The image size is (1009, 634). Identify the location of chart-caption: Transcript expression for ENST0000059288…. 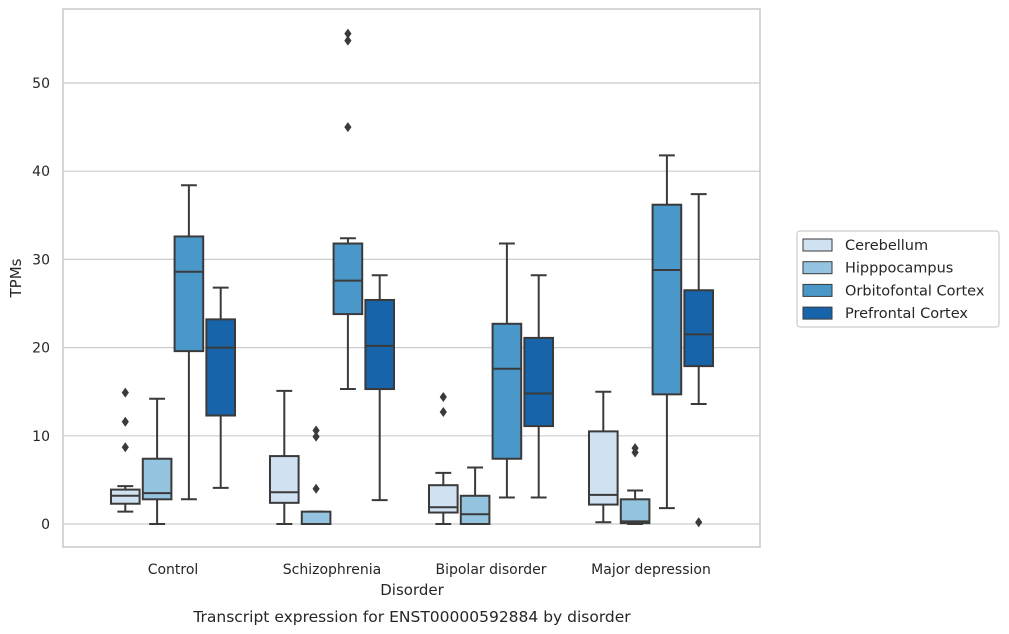
(411, 617).